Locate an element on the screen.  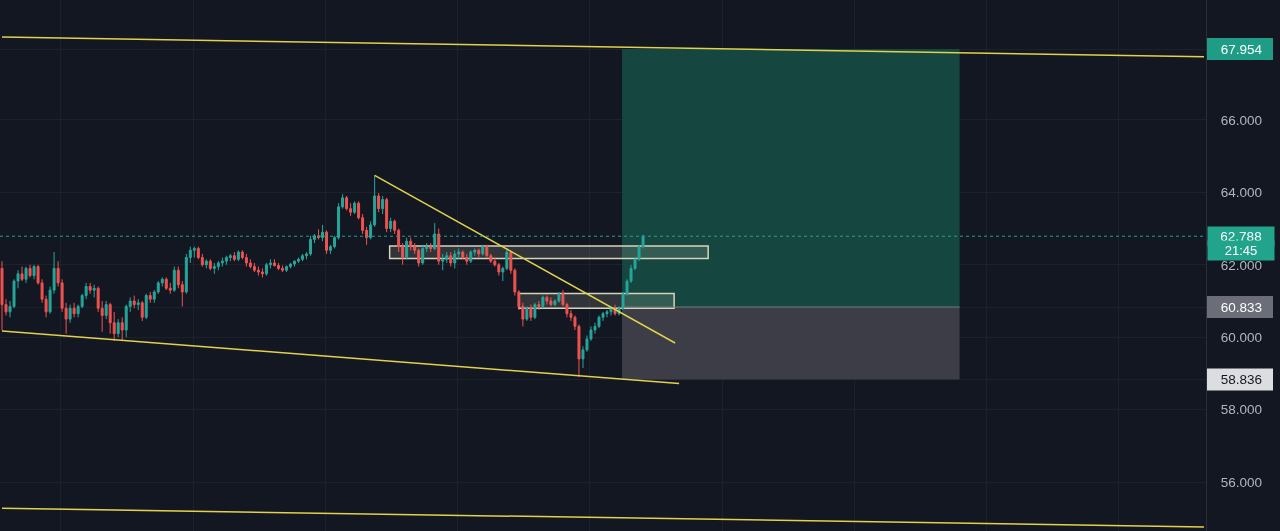
y-tick-label: 62.000 is located at coordinates (1241, 265).